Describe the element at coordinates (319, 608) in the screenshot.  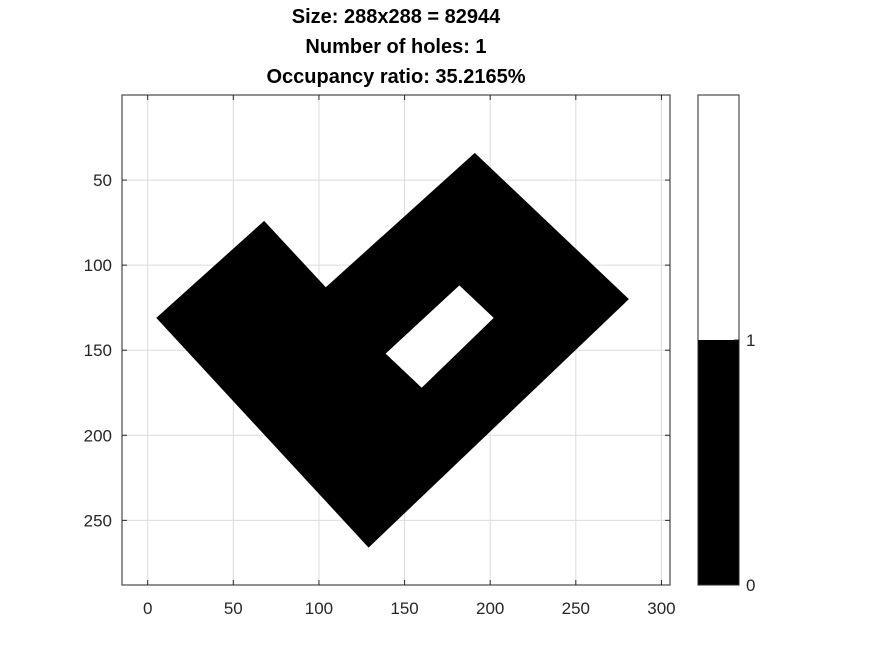
I see `x-tick-label: 100` at that location.